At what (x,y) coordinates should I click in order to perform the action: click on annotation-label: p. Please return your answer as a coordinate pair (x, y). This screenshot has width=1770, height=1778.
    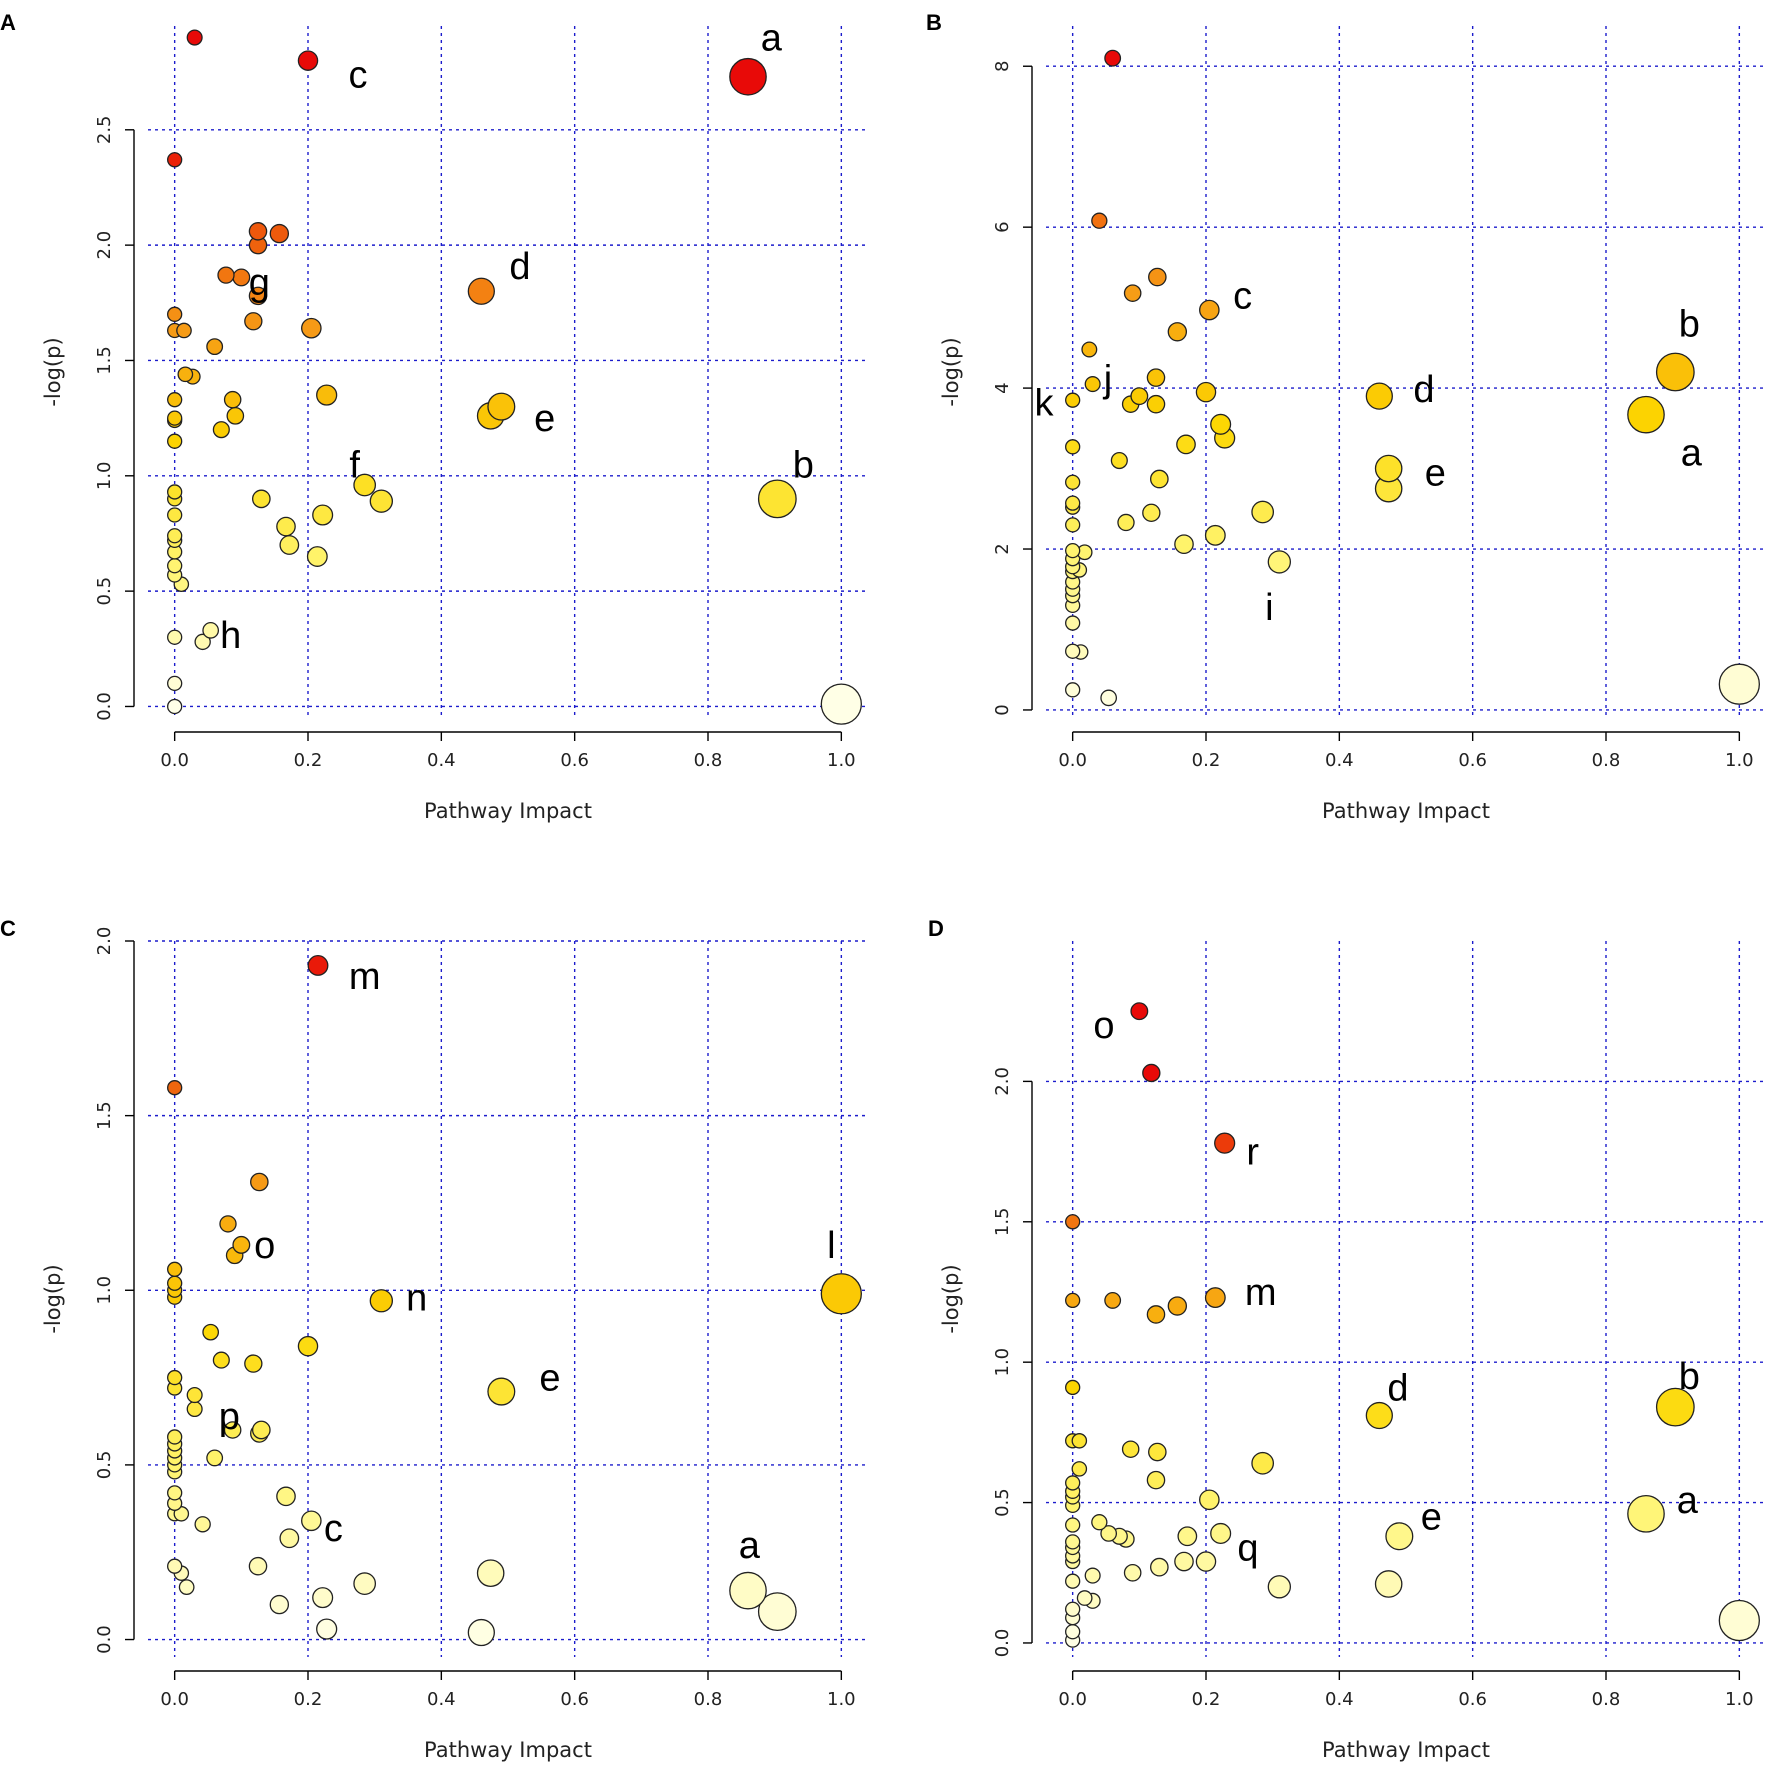
    Looking at the image, I should click on (229, 1417).